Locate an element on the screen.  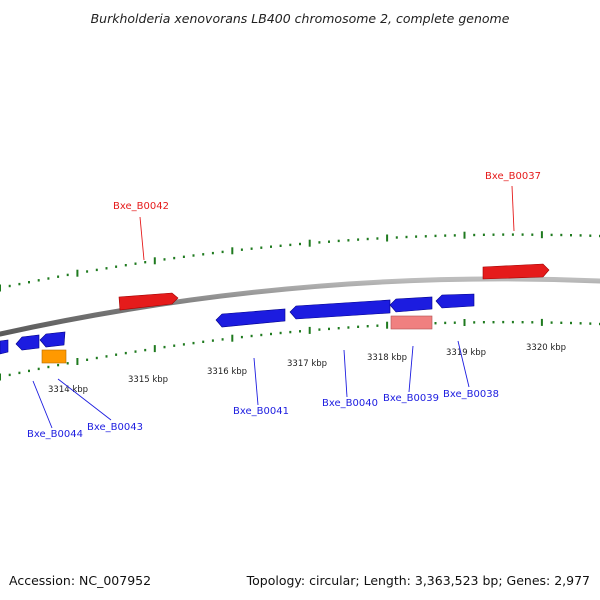
gene-label-bxe-b0042: Bxe_B0042 is located at coordinates (141, 206).